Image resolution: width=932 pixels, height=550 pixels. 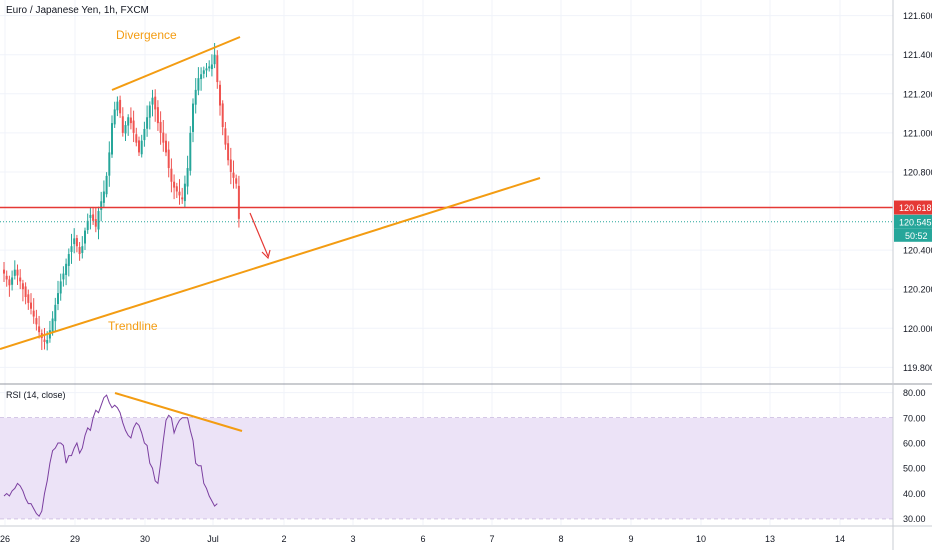 What do you see at coordinates (283, 539) in the screenshot?
I see `time-tick-label: 2` at bounding box center [283, 539].